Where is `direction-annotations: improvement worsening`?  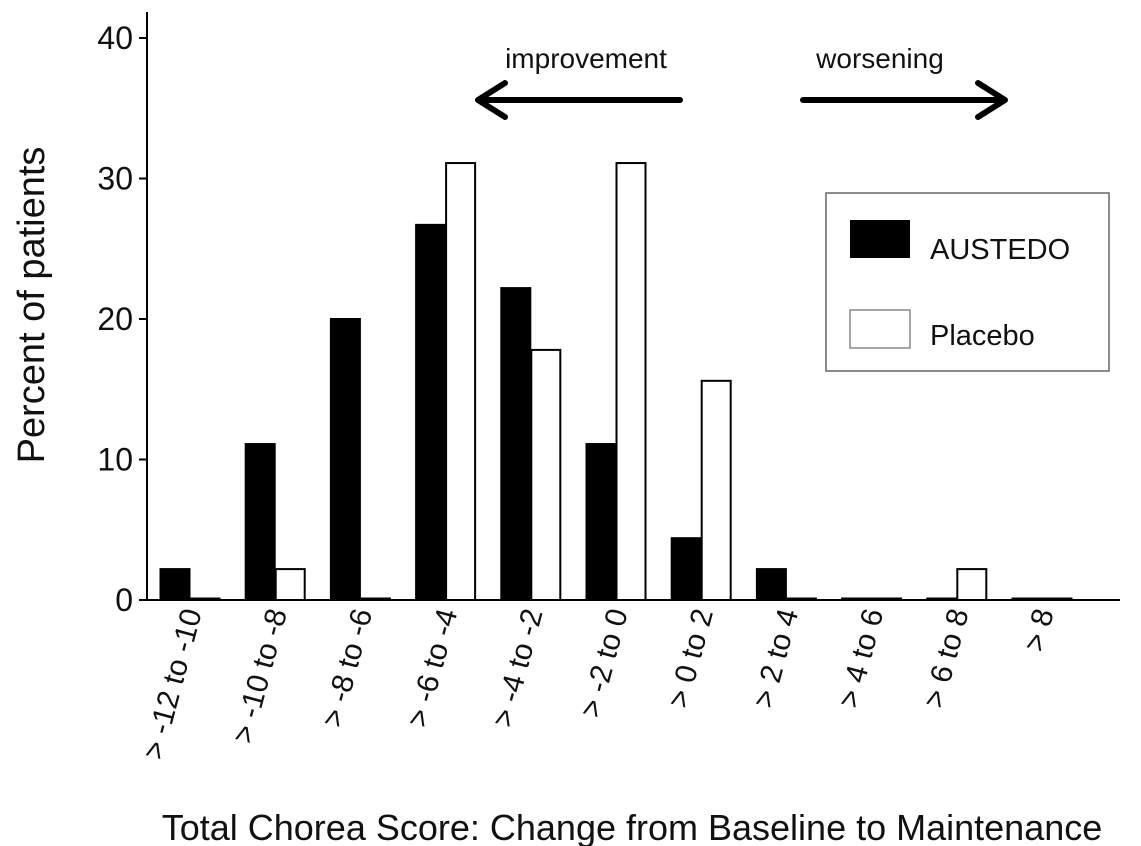
direction-annotations: improvement worsening is located at coordinates (741, 81).